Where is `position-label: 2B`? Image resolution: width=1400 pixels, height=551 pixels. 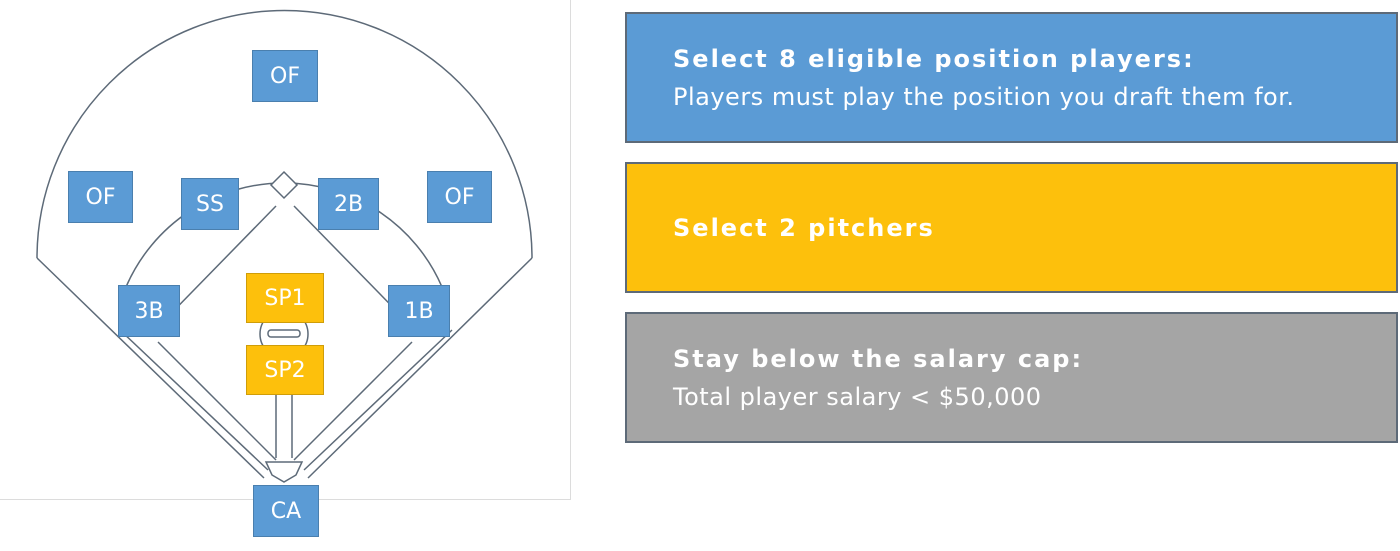 position-label: 2B is located at coordinates (348, 204).